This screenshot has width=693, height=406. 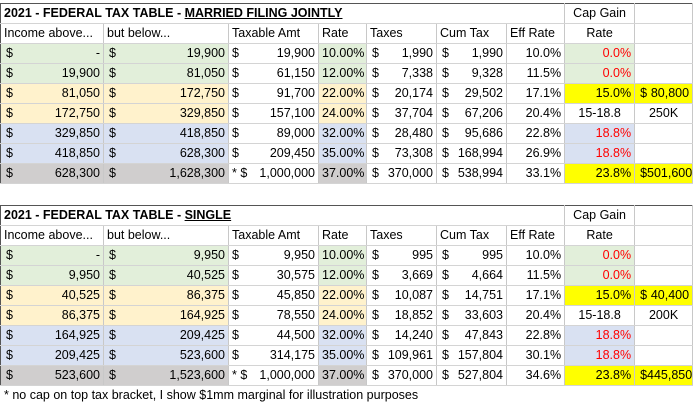 I want to click on income-above-cell: $628,300, so click(x=52, y=173).